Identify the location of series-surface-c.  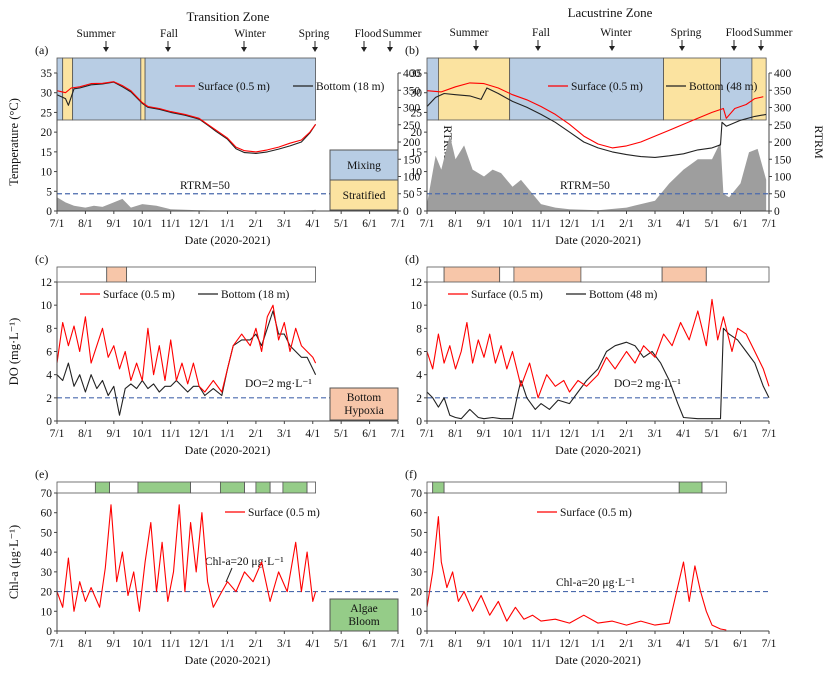
(186, 348).